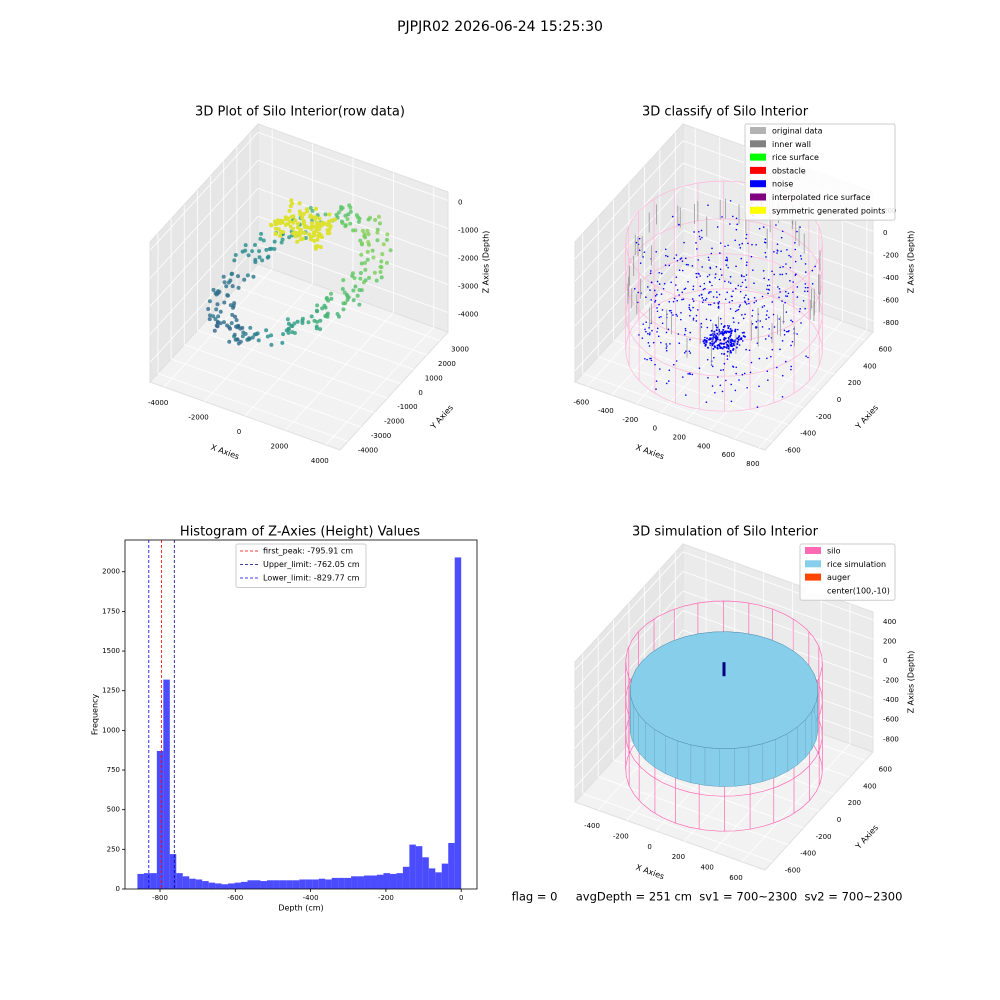  What do you see at coordinates (885, 661) in the screenshot?
I see `z-tick-label: 0` at bounding box center [885, 661].